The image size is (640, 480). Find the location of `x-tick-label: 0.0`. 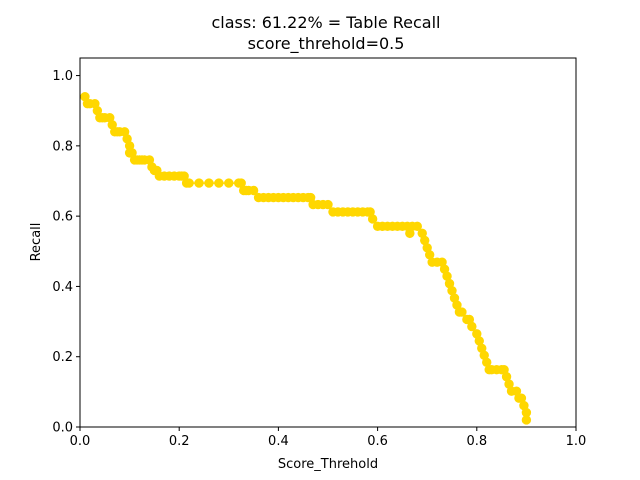

x-tick-label: 0.0 is located at coordinates (80, 441).